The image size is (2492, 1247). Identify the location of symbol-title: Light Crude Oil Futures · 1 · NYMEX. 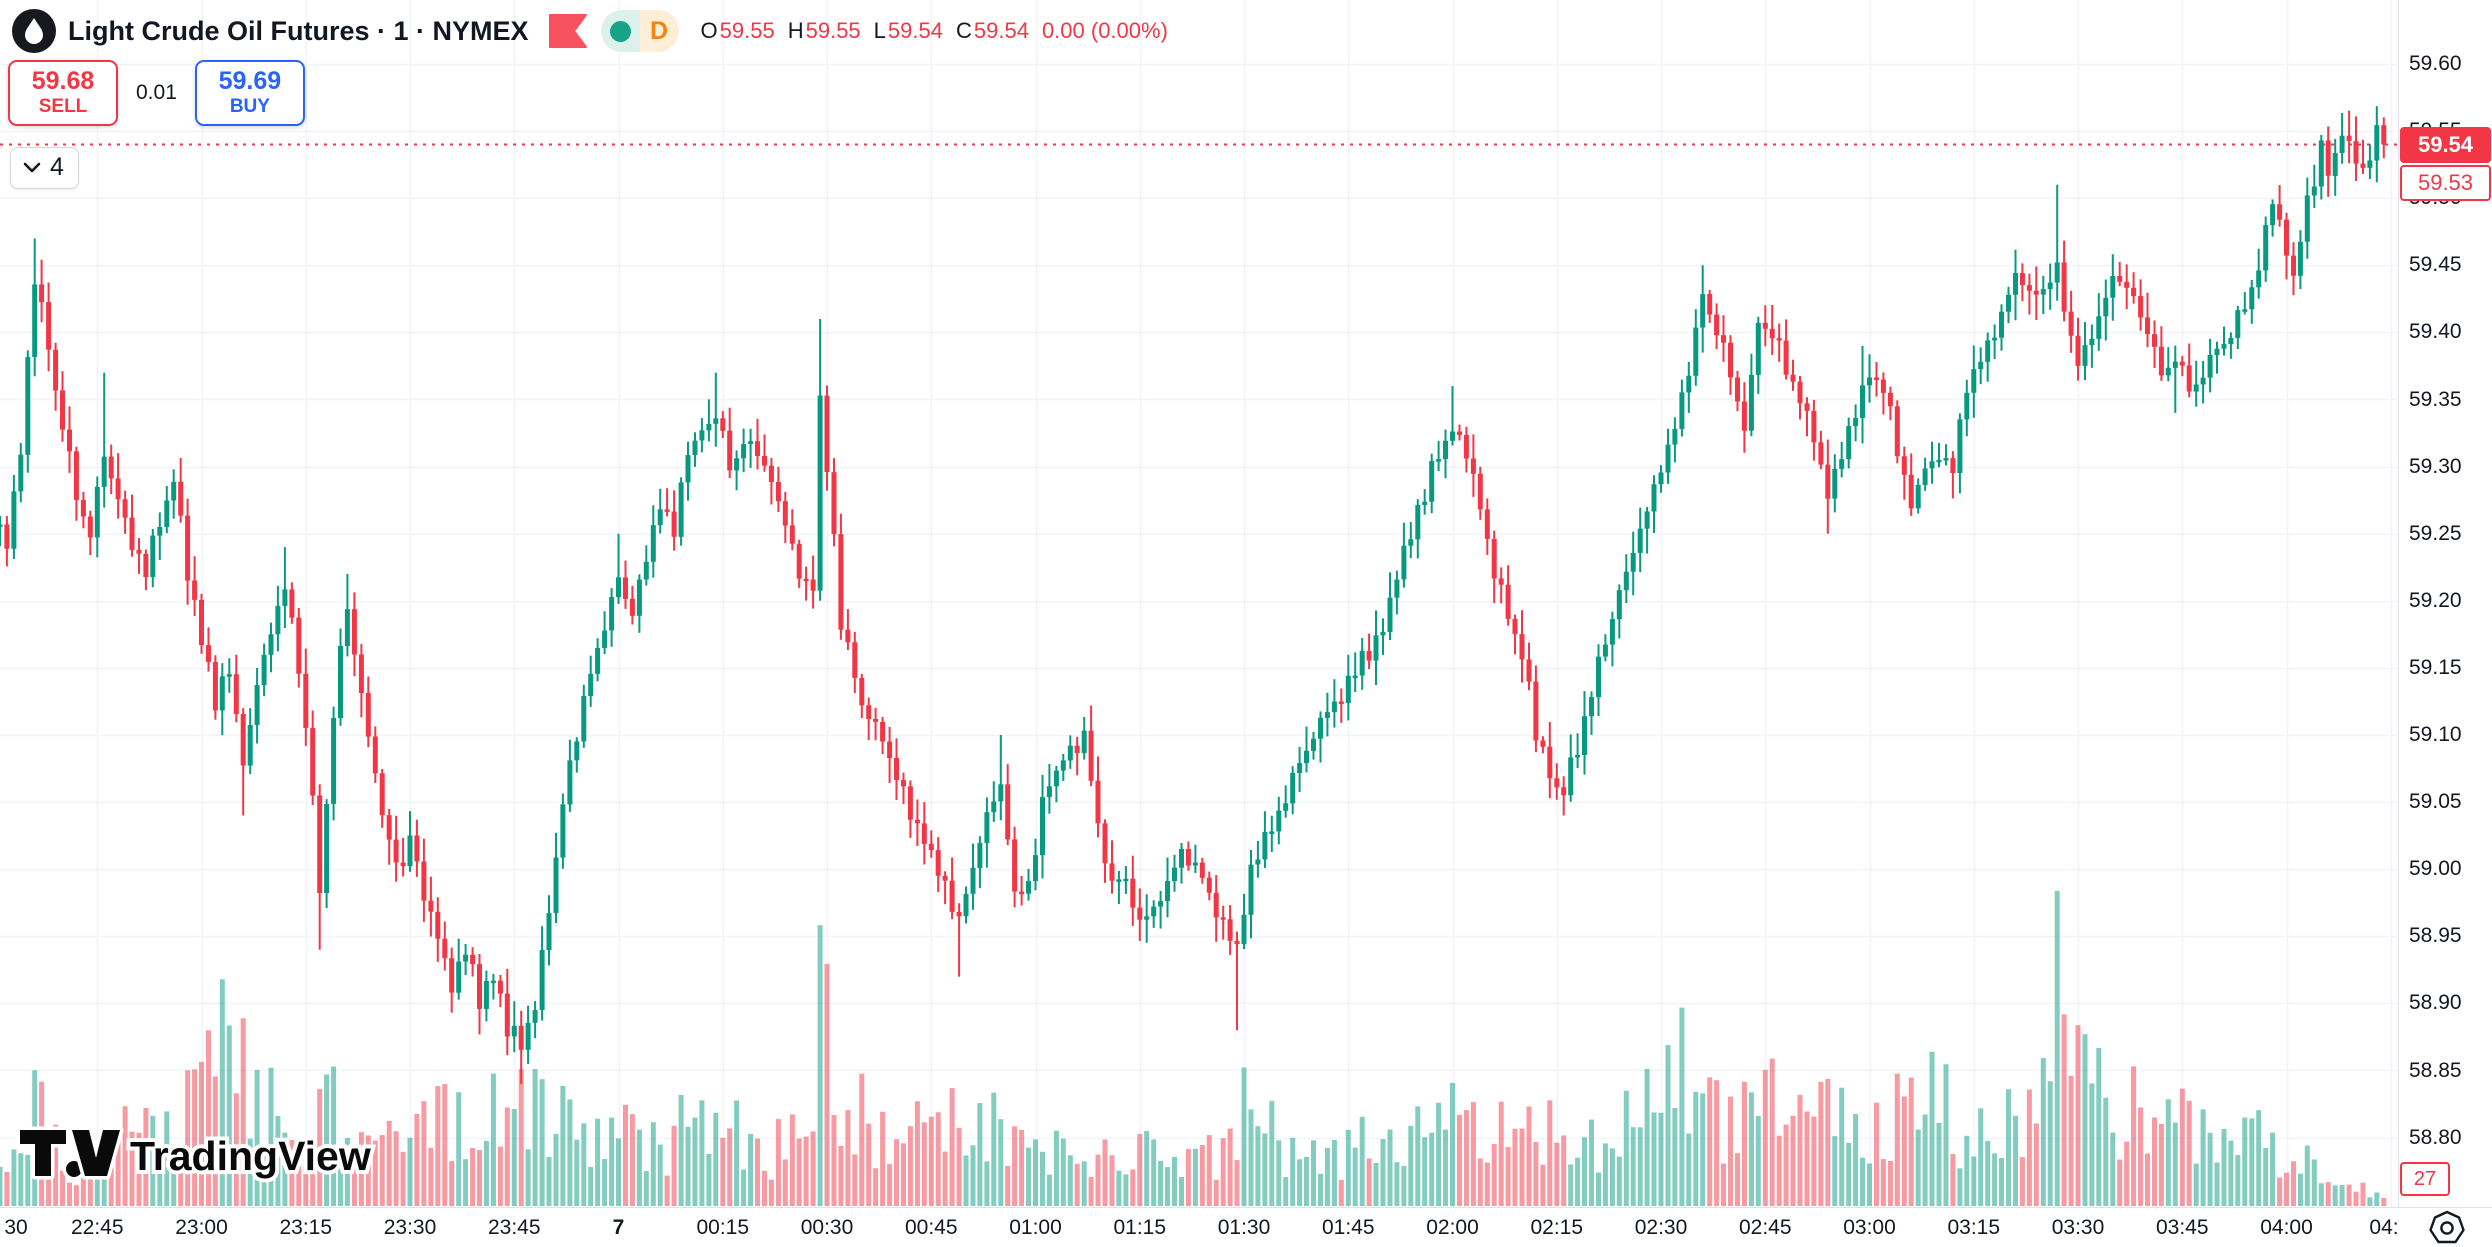
(298, 30).